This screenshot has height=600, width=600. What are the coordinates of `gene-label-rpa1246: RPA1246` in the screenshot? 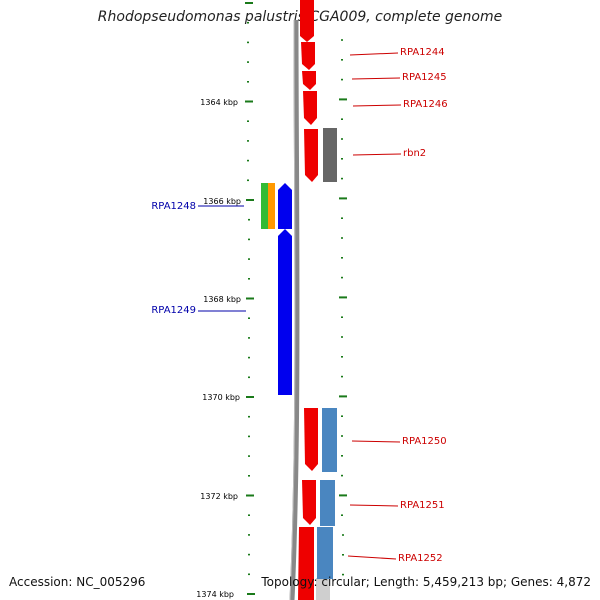 It's located at (425, 104).